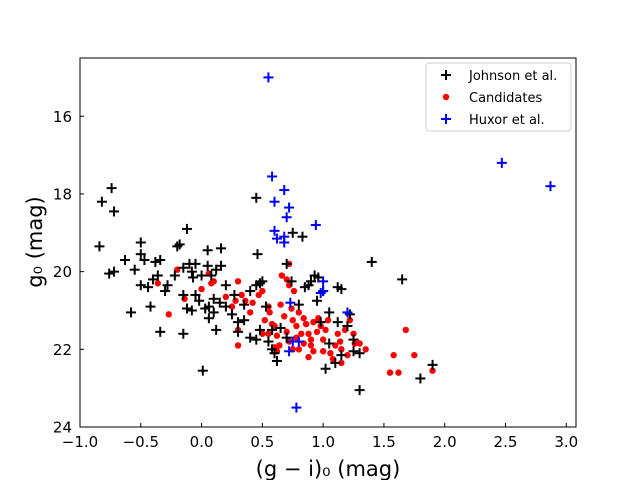 The image size is (640, 480). What do you see at coordinates (141, 442) in the screenshot?
I see `x-tick-label: −0.5` at bounding box center [141, 442].